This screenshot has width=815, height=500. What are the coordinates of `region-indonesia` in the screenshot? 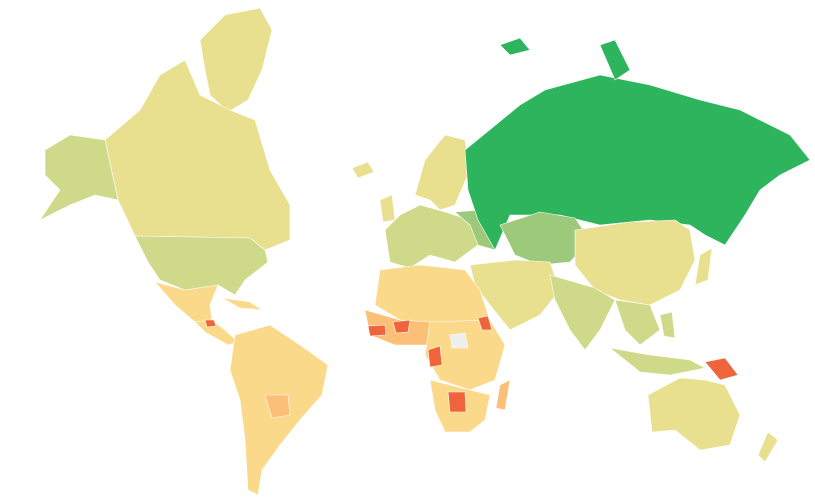 It's located at (657, 361).